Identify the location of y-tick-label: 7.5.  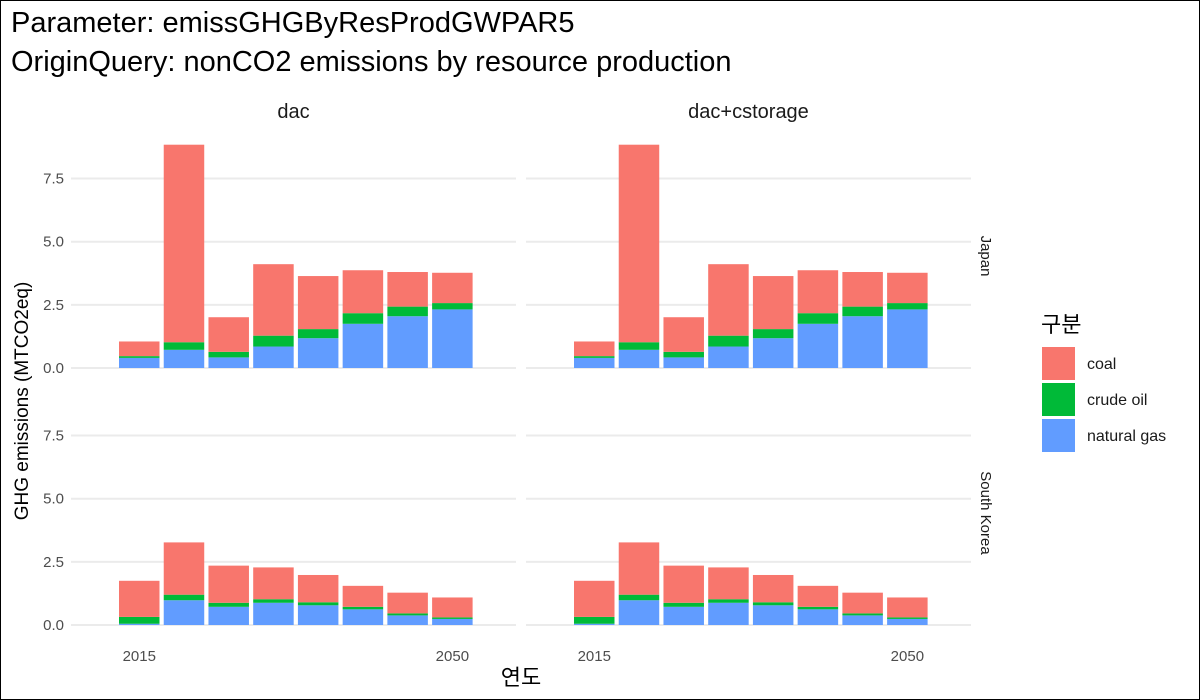
(53, 179).